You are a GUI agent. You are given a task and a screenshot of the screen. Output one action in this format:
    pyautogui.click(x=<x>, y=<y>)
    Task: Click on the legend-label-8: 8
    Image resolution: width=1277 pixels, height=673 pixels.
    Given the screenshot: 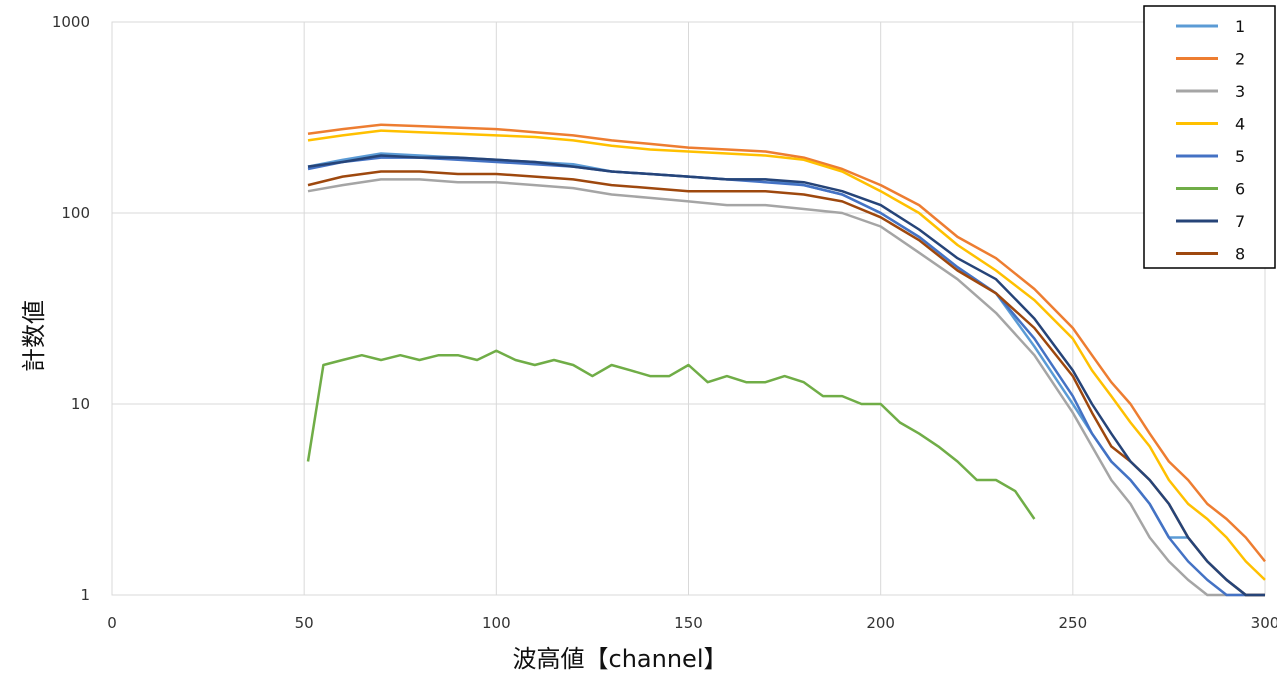 What is the action you would take?
    pyautogui.click(x=1240, y=254)
    